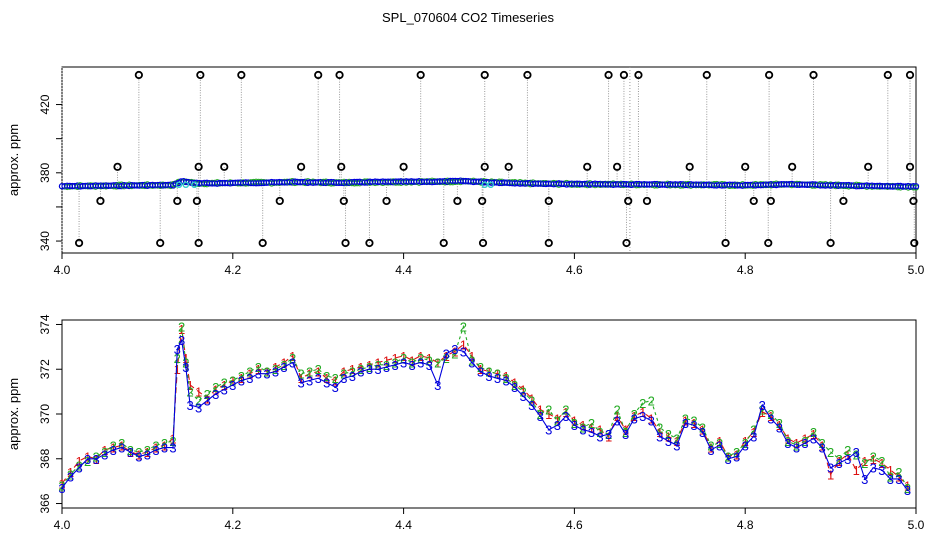 This screenshot has height=540, width=936. What do you see at coordinates (62, 270) in the screenshot?
I see `top-x-tick-label: 4.0` at bounding box center [62, 270].